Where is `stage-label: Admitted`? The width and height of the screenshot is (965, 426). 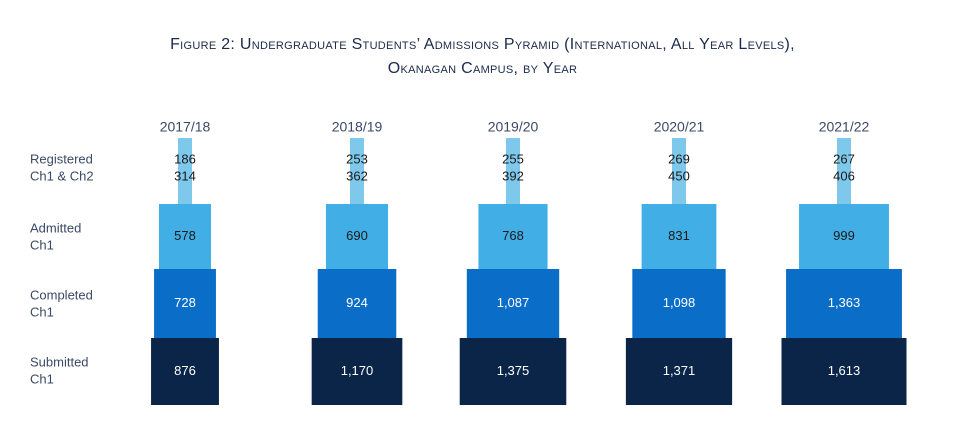
stage-label: Admitted is located at coordinates (55, 227).